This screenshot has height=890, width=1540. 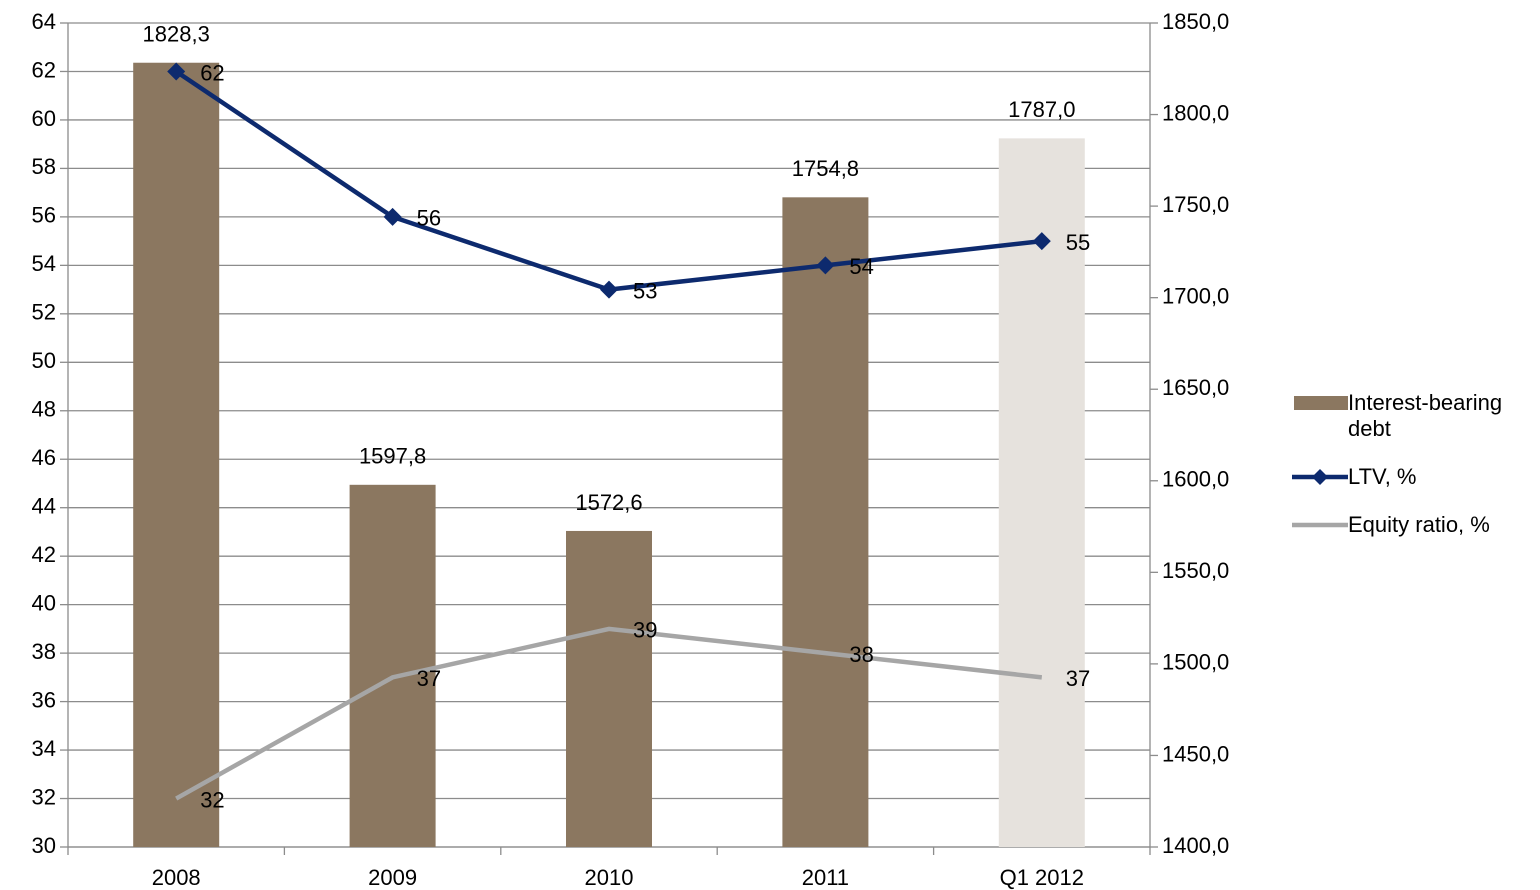 I want to click on y-tick-label: 46, so click(x=44, y=457).